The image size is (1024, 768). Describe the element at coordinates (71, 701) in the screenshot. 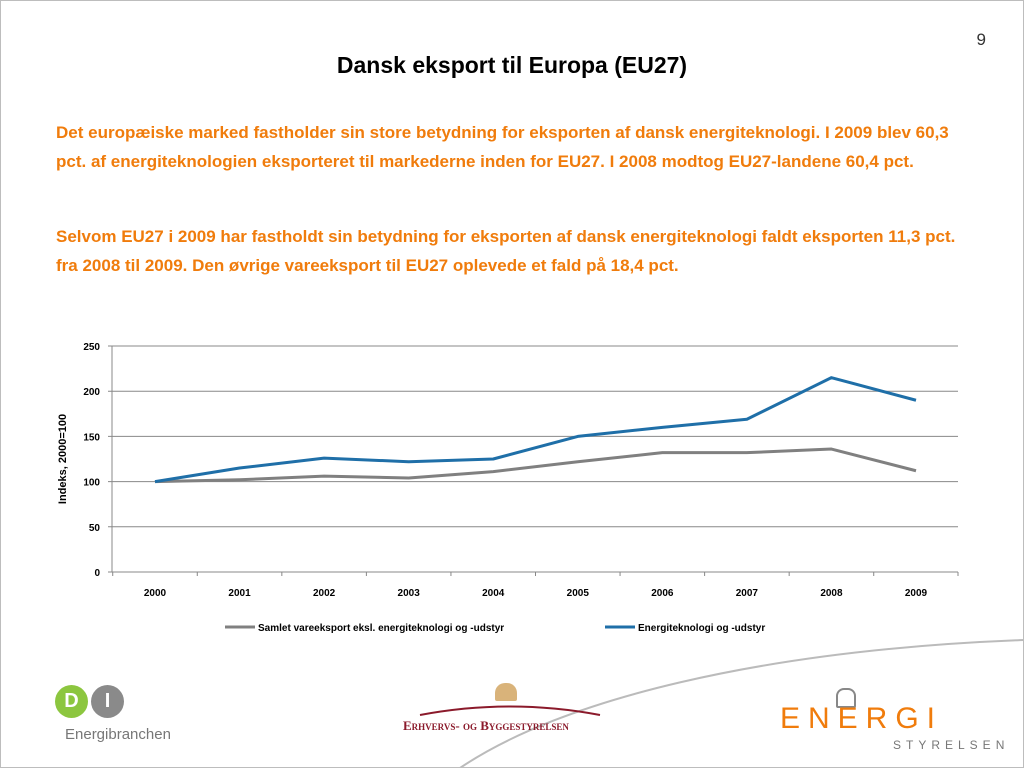

I see `di-letter-d: D` at that location.